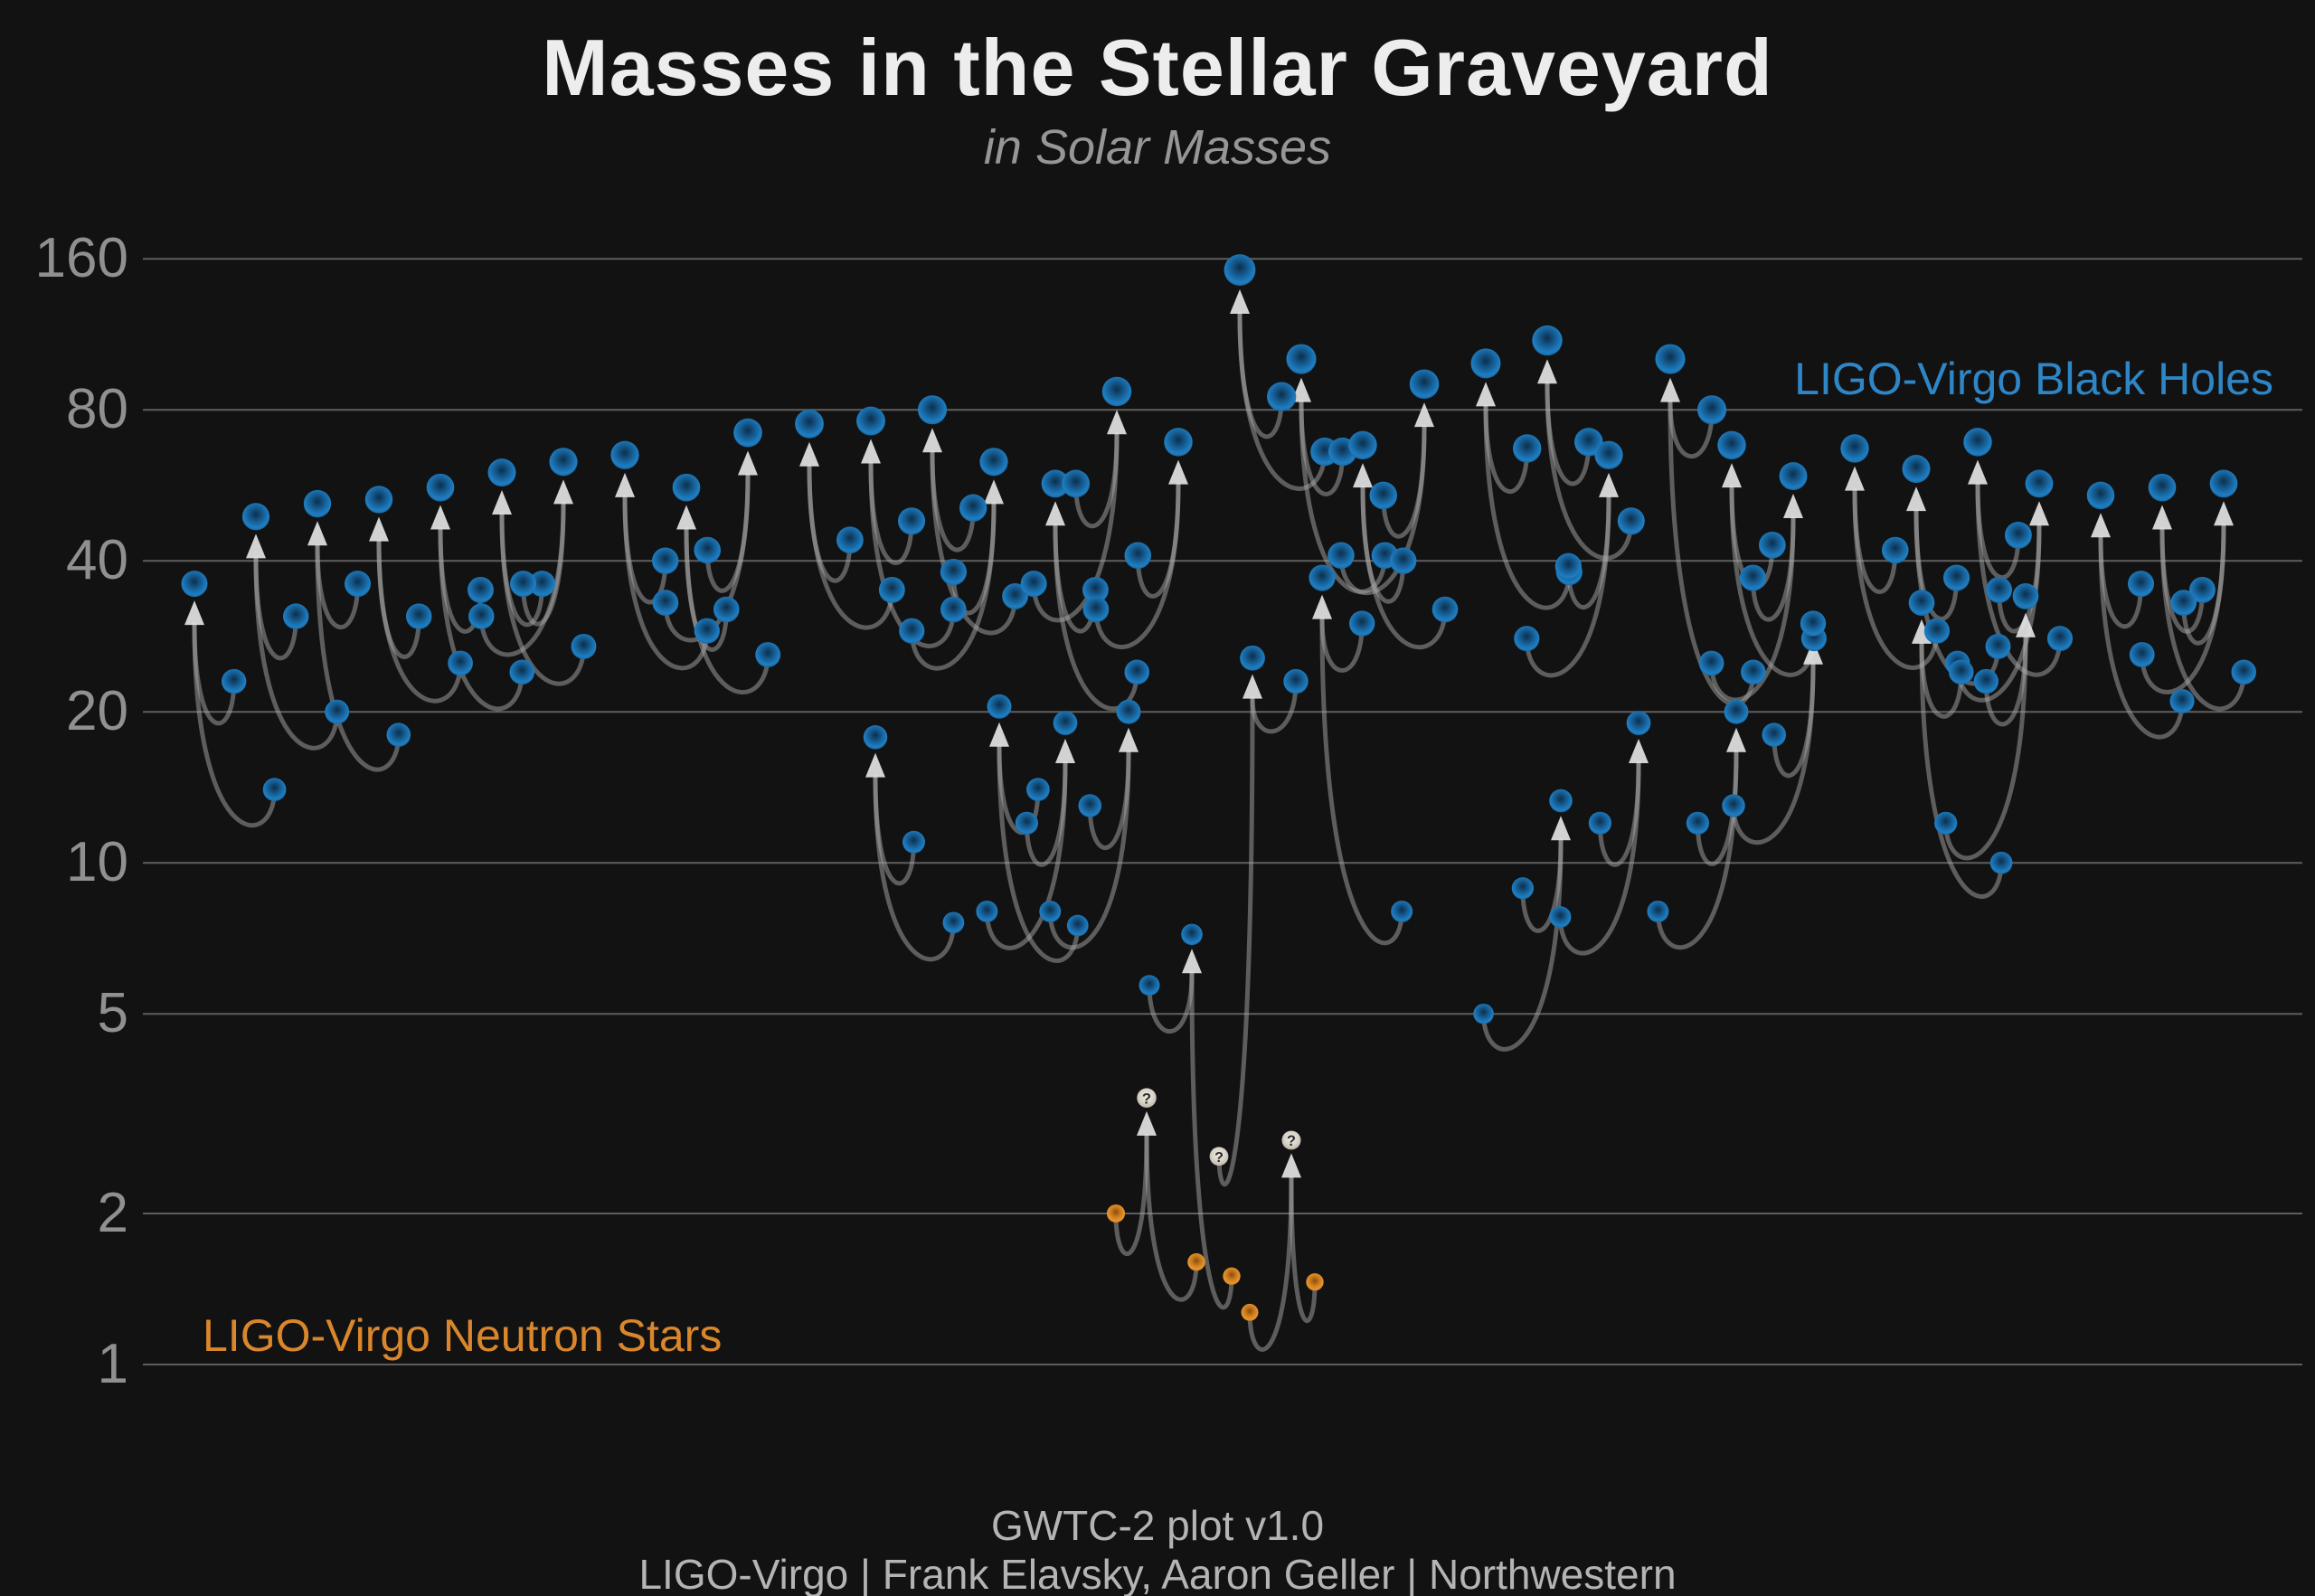 The height and width of the screenshot is (1596, 2315). What do you see at coordinates (97, 560) in the screenshot?
I see `y-tick-label: 40` at bounding box center [97, 560].